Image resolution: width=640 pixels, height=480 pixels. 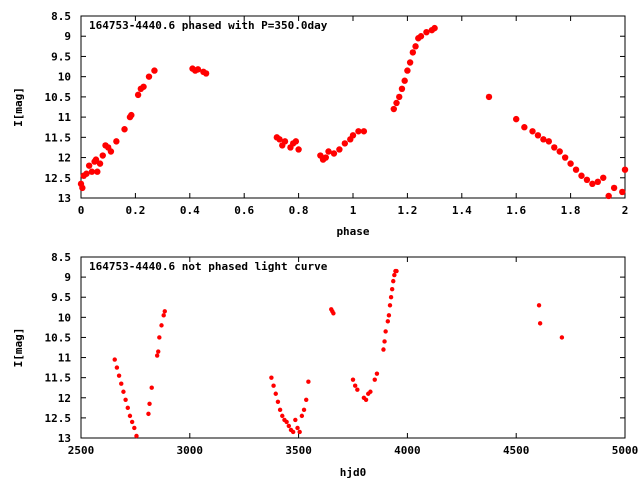 What do you see at coordinates (298, 450) in the screenshot?
I see `x-tick-label: 3500` at bounding box center [298, 450].